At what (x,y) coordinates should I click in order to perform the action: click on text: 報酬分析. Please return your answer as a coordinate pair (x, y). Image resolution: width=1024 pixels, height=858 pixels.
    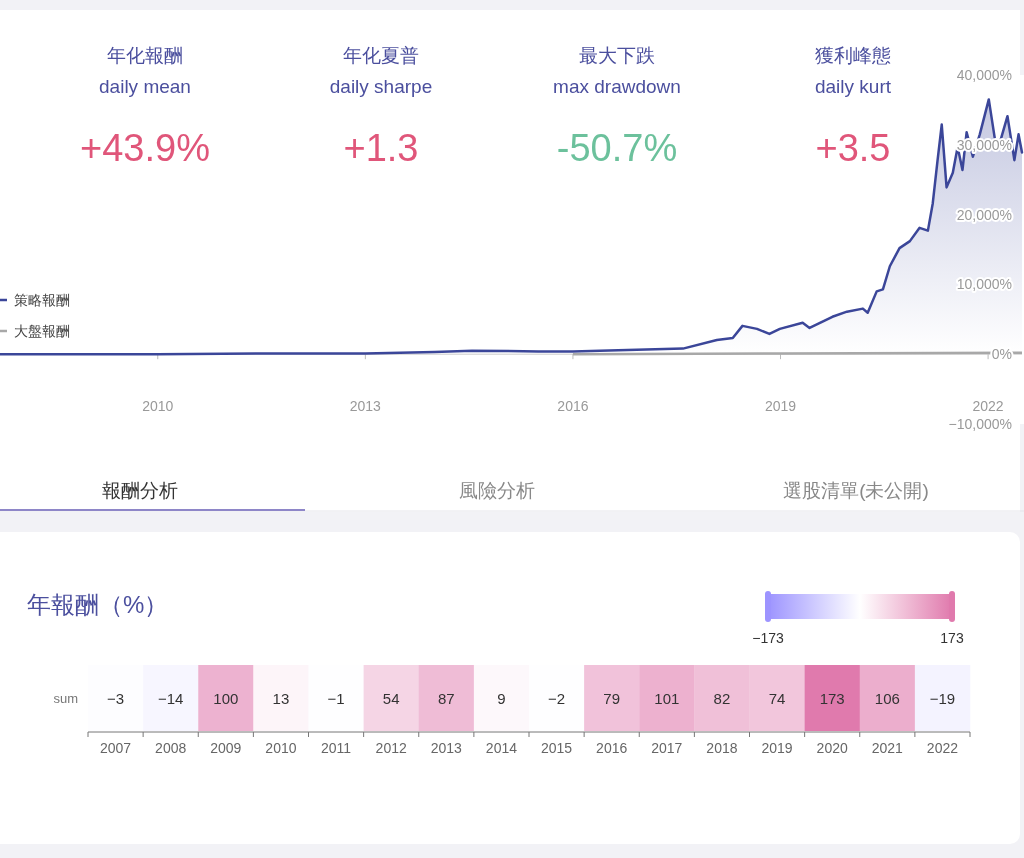
    Looking at the image, I should click on (140, 490).